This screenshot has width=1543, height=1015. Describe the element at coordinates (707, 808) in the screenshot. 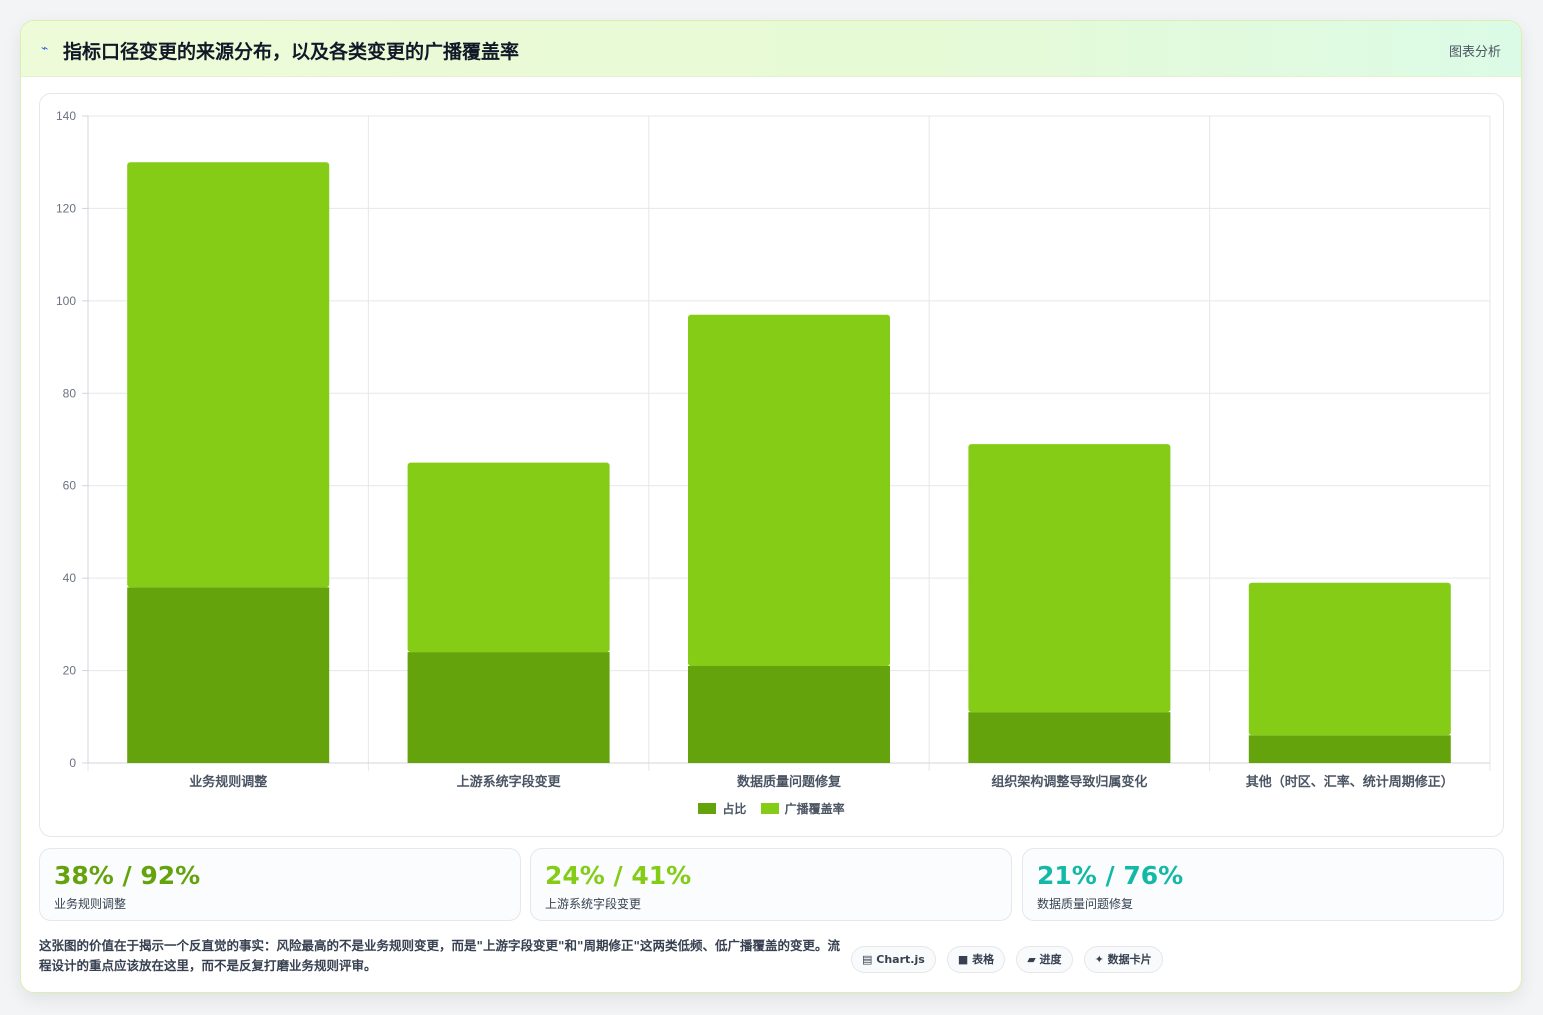

I see `legend-swatch-share` at that location.